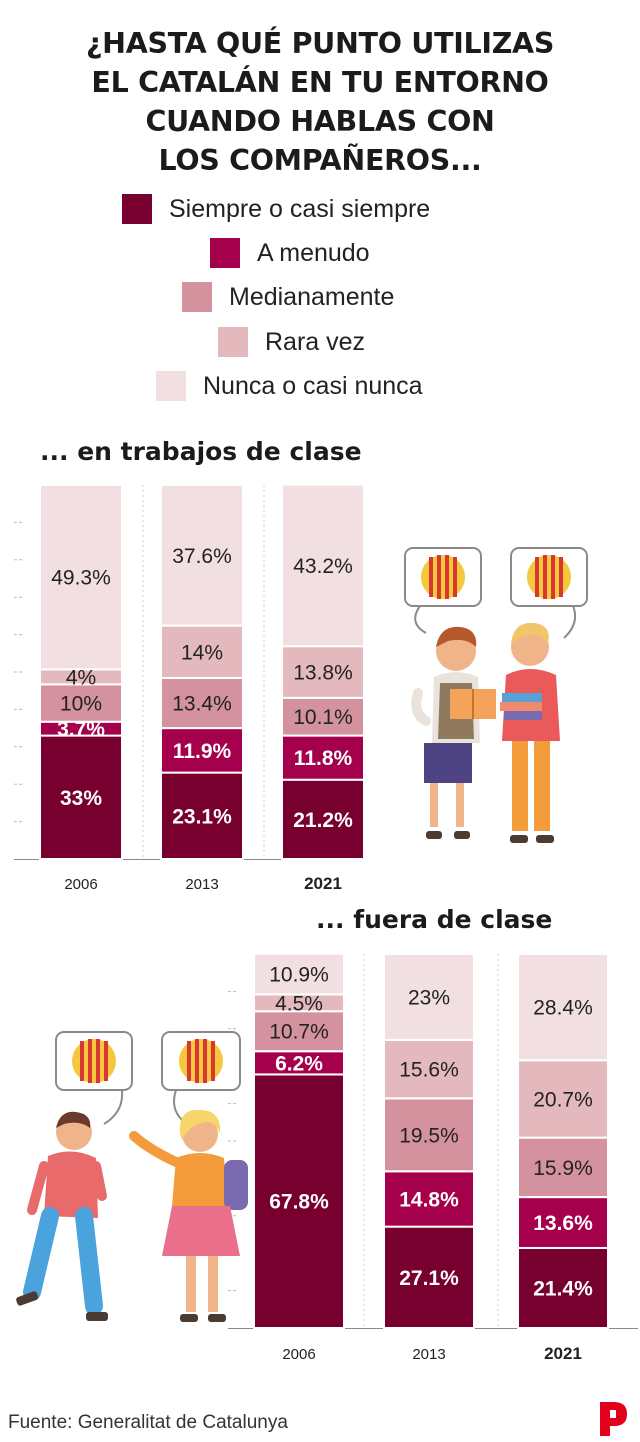  I want to click on data-label: 13.4%, so click(202, 704).